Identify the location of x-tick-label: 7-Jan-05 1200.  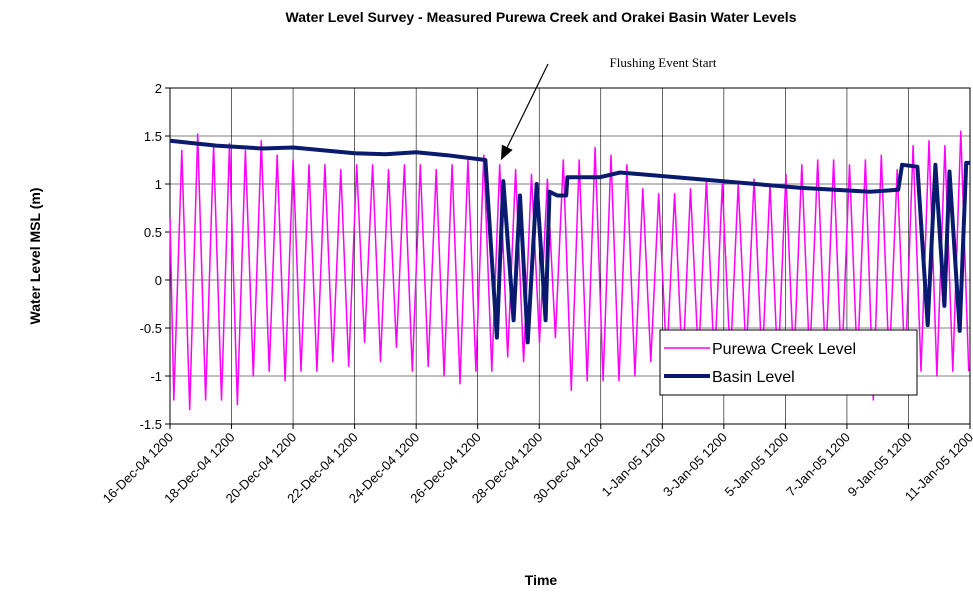
(818, 465).